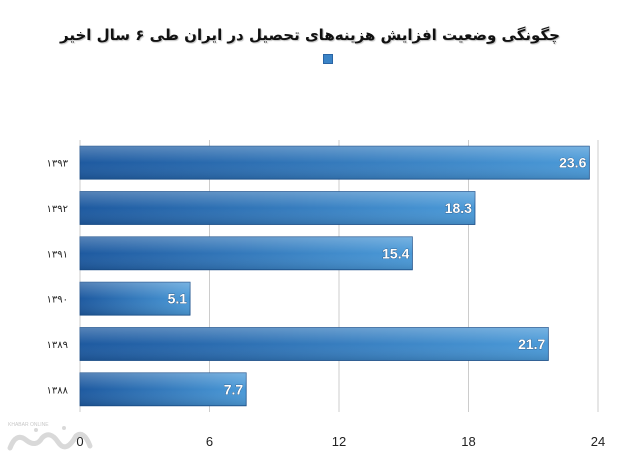 Image resolution: width=634 pixels, height=462 pixels. I want to click on x-tick-label: 6, so click(209, 441).